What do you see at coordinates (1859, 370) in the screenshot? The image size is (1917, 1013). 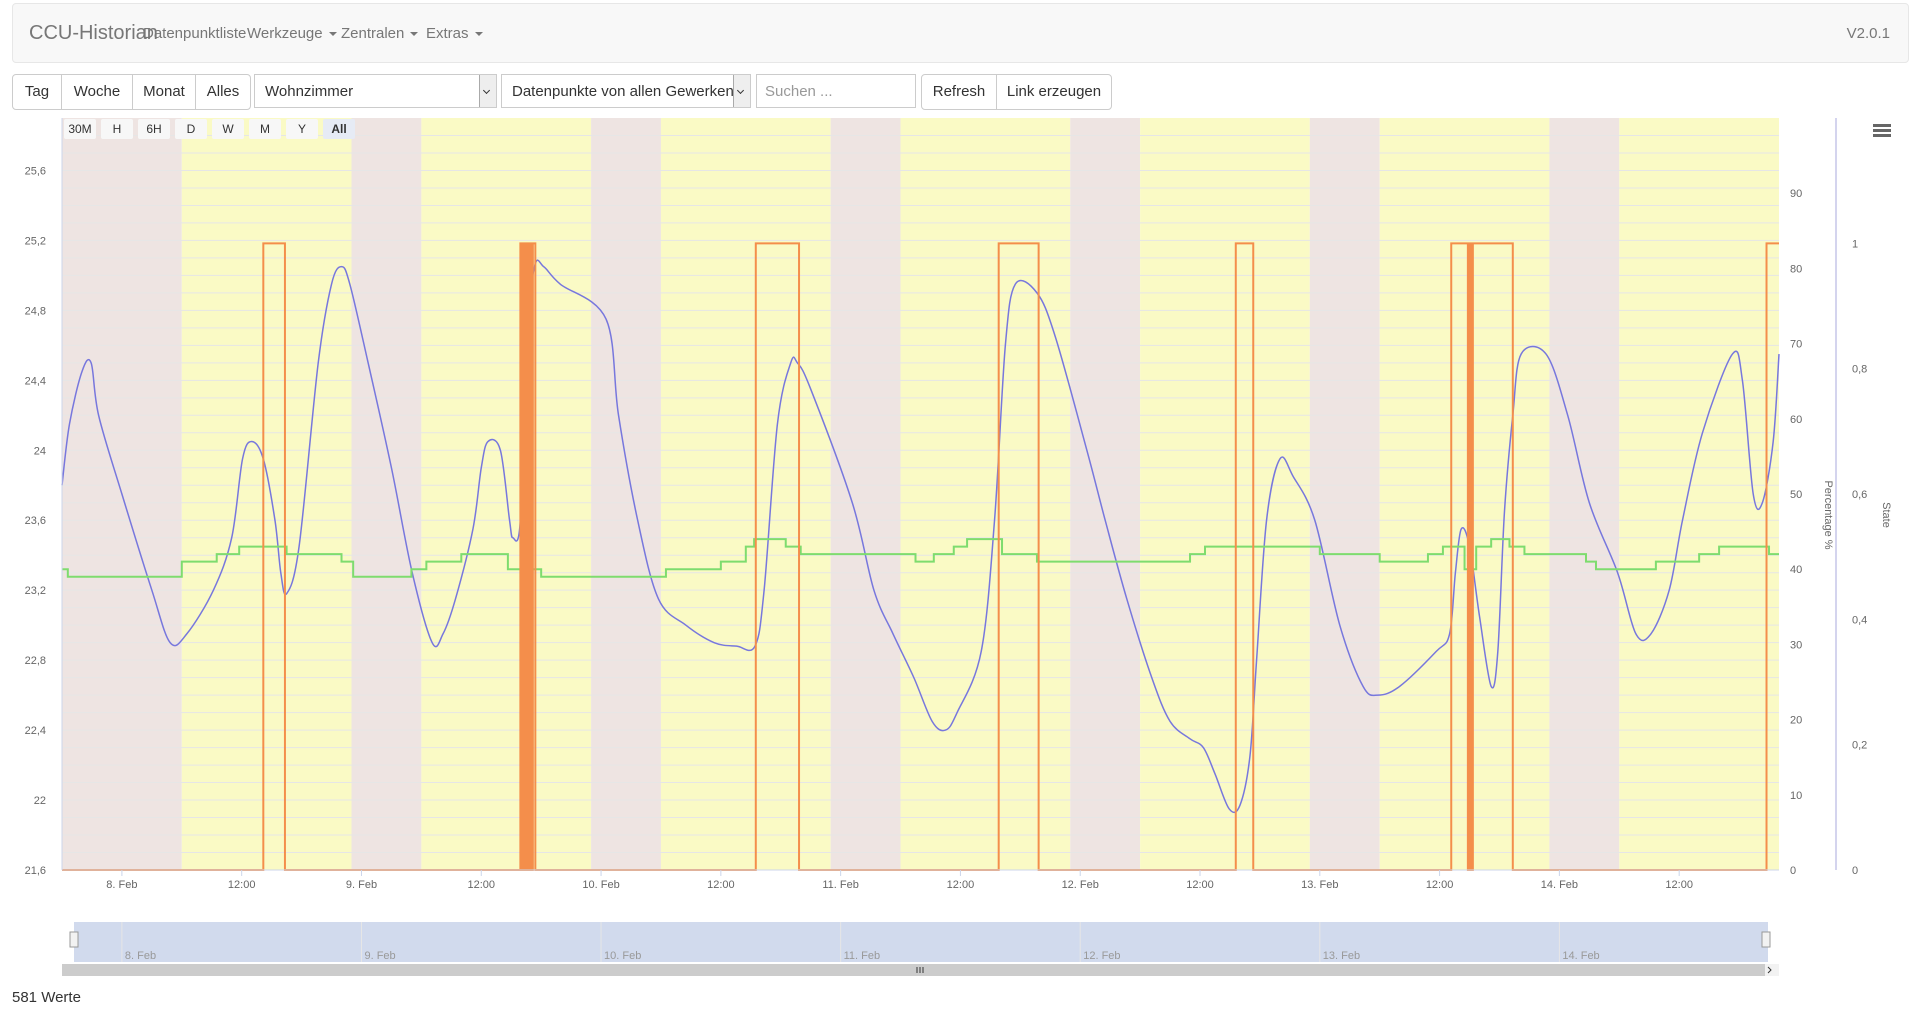 I see `y-state-tick-label: 0,8` at bounding box center [1859, 370].